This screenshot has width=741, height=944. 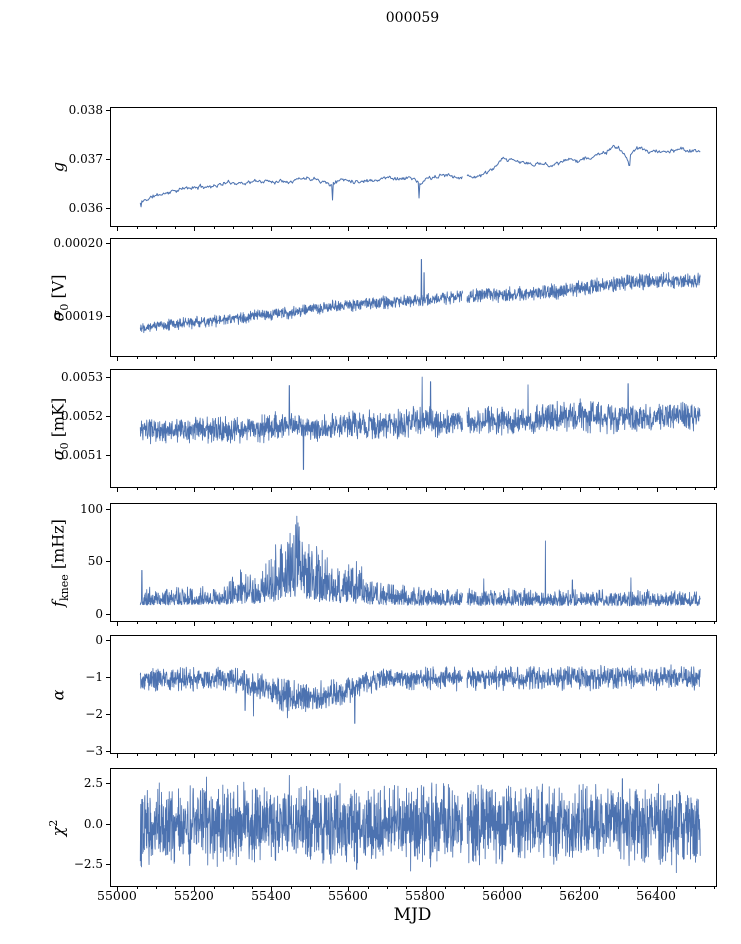 I want to click on x-tick-label: 56400, so click(x=656, y=895).